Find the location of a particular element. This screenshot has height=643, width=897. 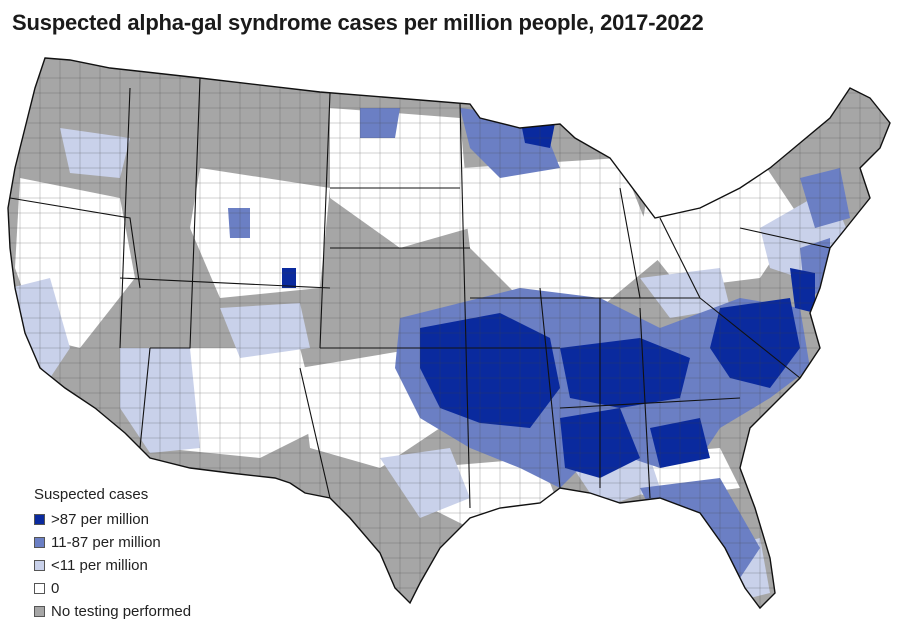

legend-item-mid: 11-87 per million is located at coordinates (112, 542).